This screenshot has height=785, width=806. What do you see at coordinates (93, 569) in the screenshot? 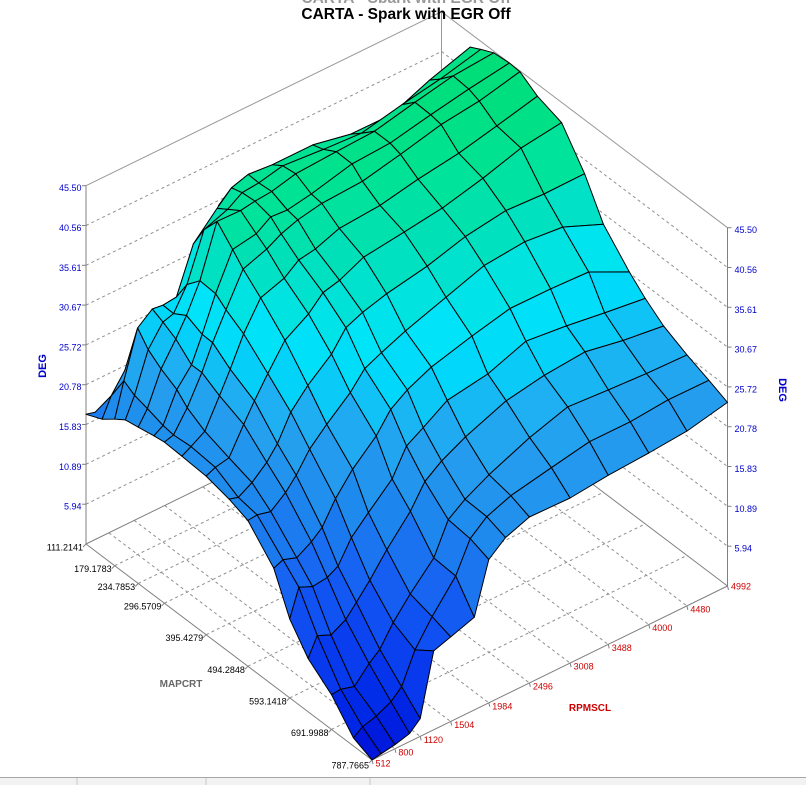
I see `svg-text: 179.1783` at bounding box center [93, 569].